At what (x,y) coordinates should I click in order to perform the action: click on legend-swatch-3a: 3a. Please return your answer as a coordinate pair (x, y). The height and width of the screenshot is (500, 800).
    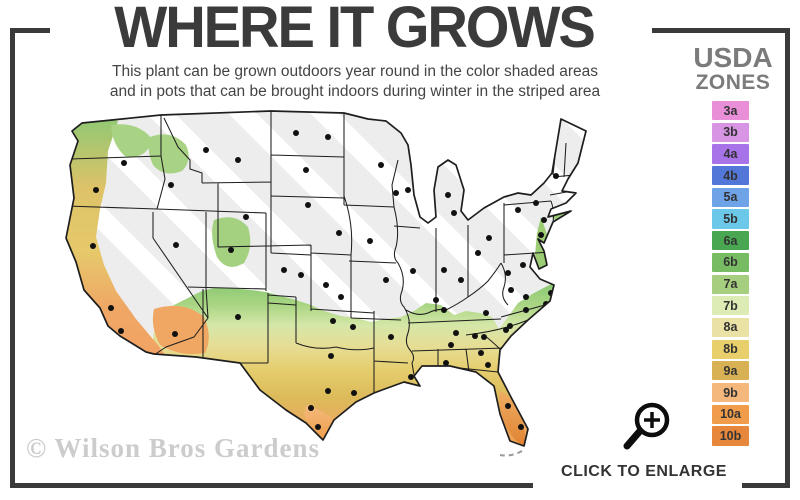
    Looking at the image, I should click on (730, 111).